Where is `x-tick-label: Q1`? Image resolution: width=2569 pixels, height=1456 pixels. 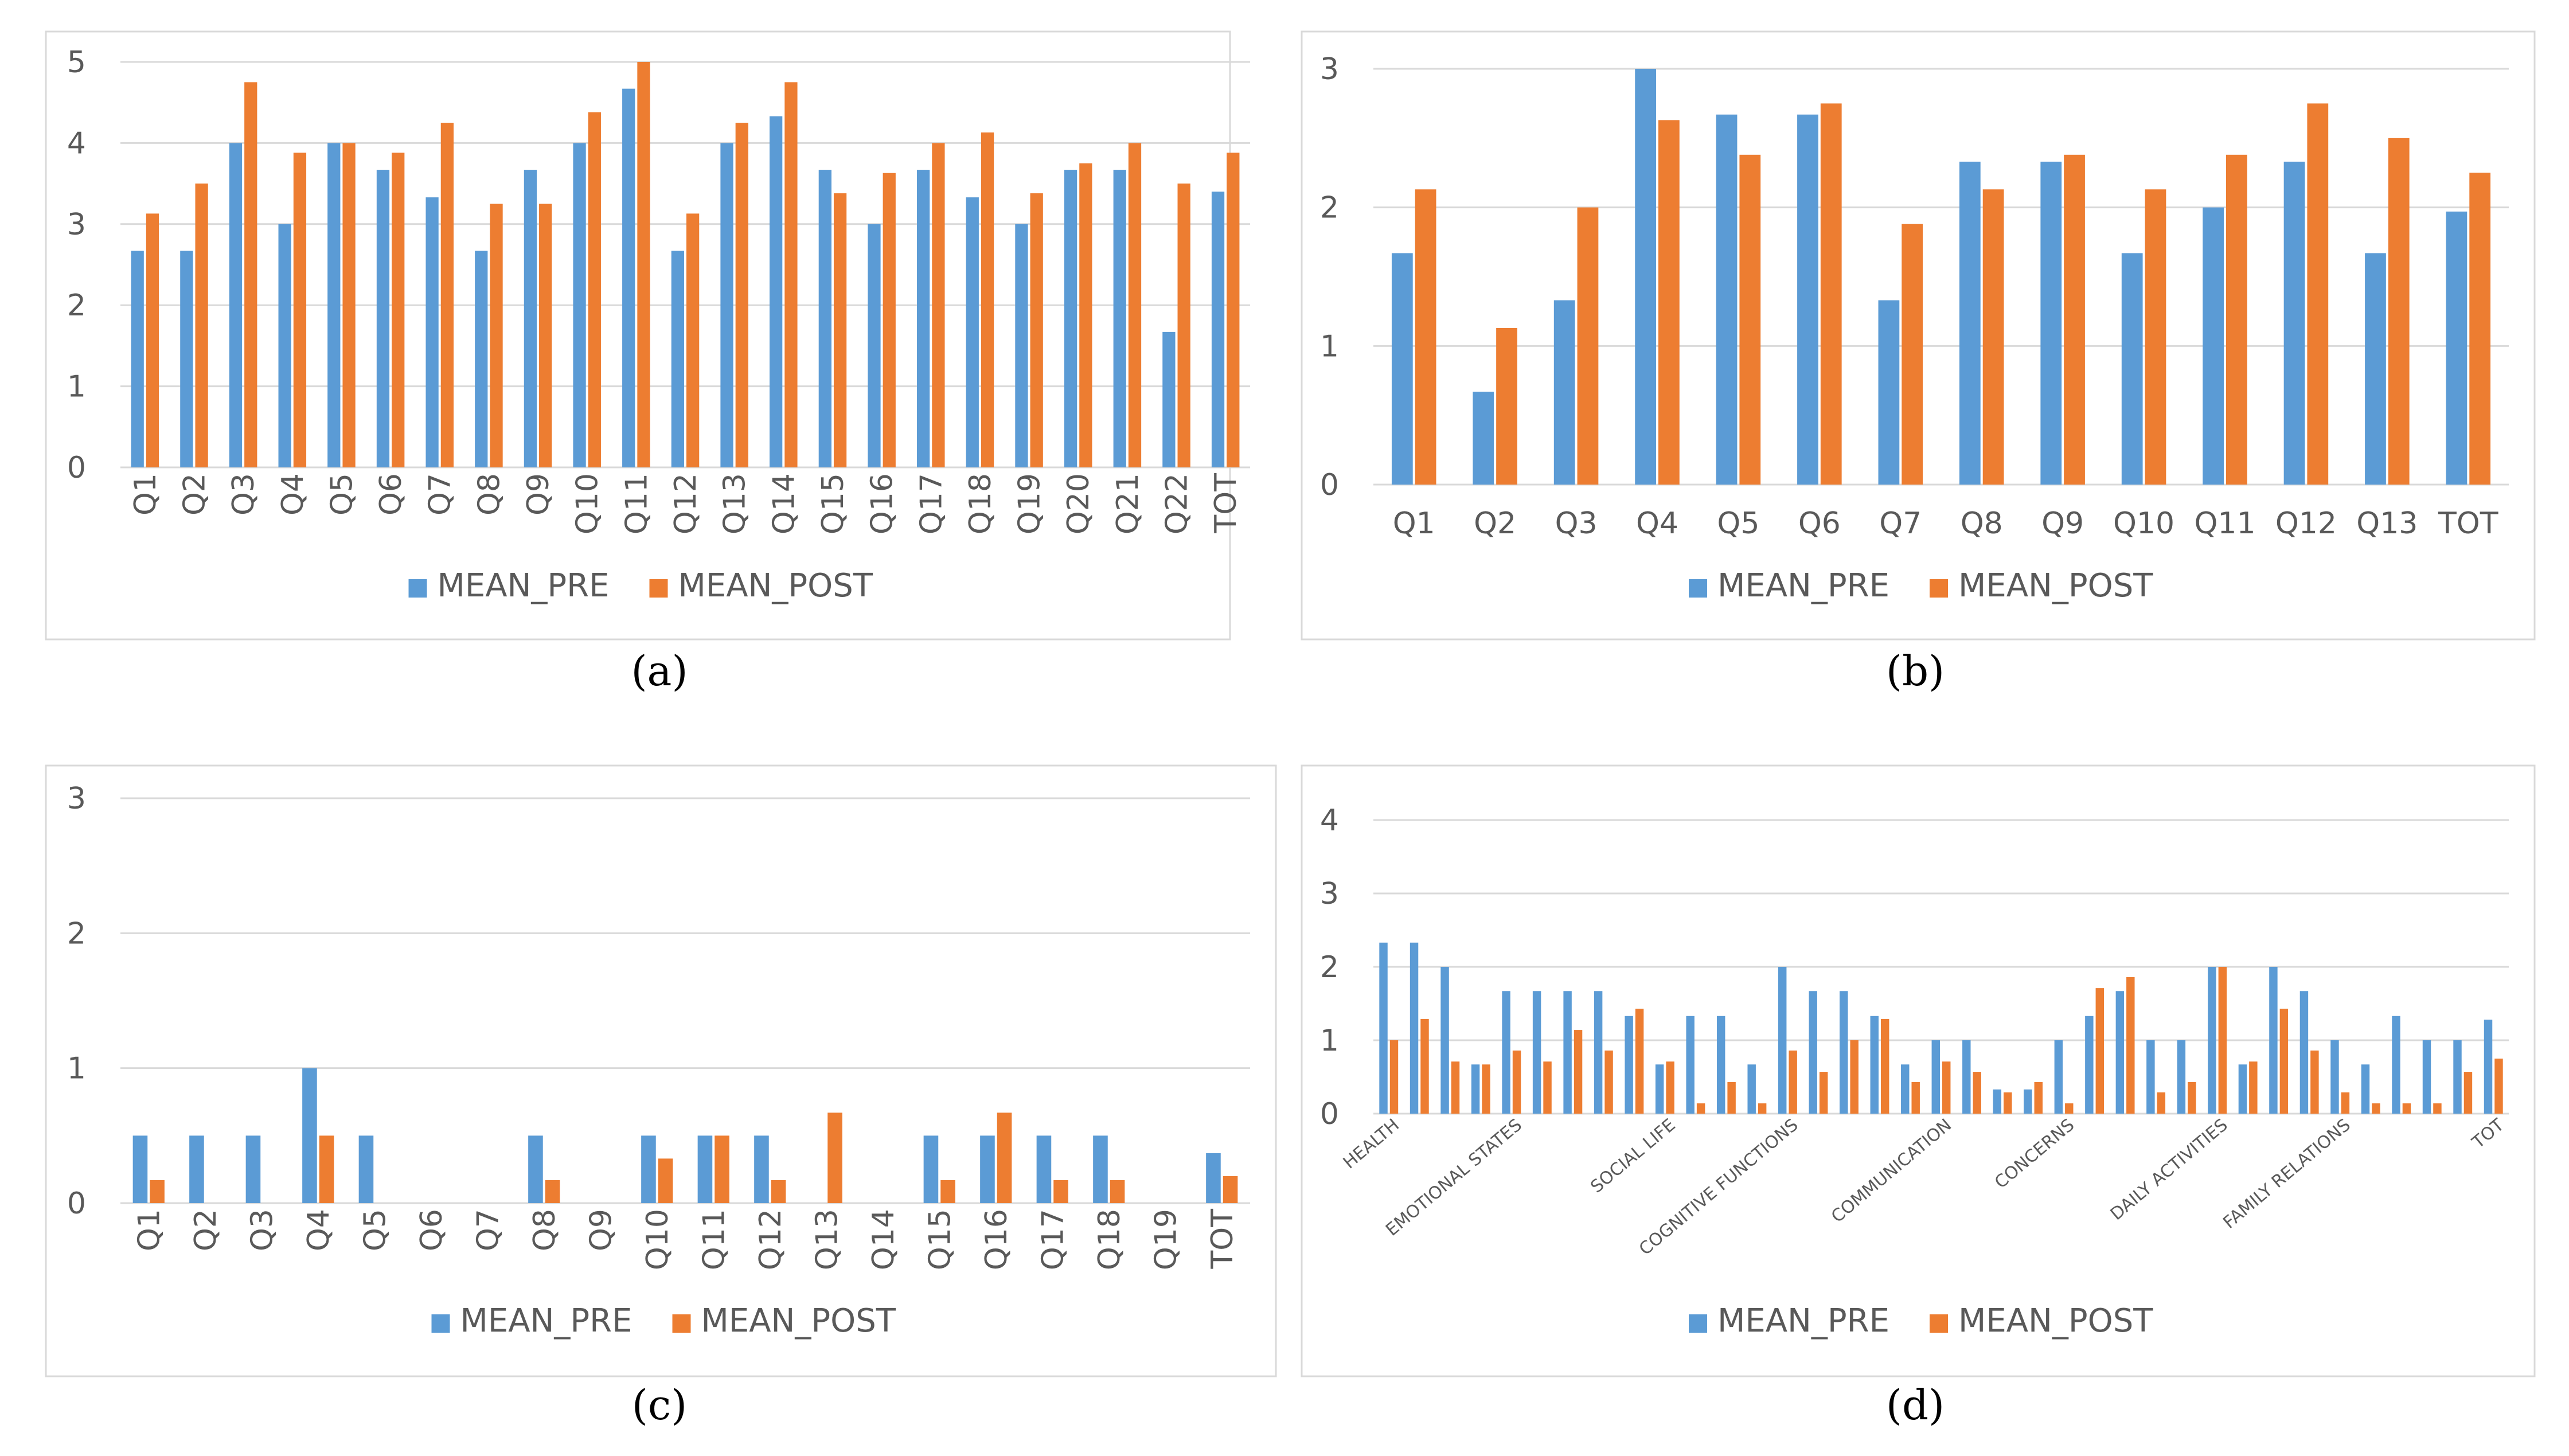
x-tick-label: Q1 is located at coordinates (145, 494).